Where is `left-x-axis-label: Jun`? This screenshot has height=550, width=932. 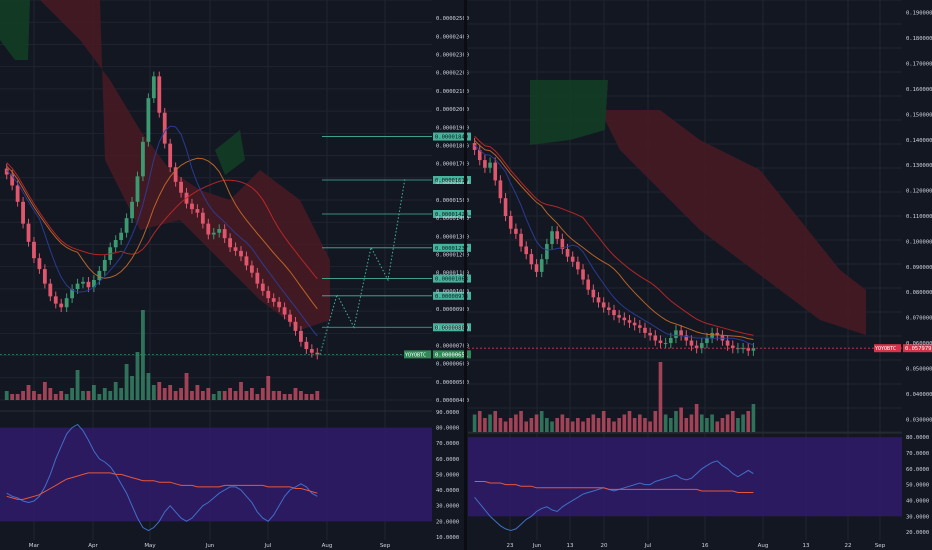
left-x-axis-label: Jun is located at coordinates (210, 546).